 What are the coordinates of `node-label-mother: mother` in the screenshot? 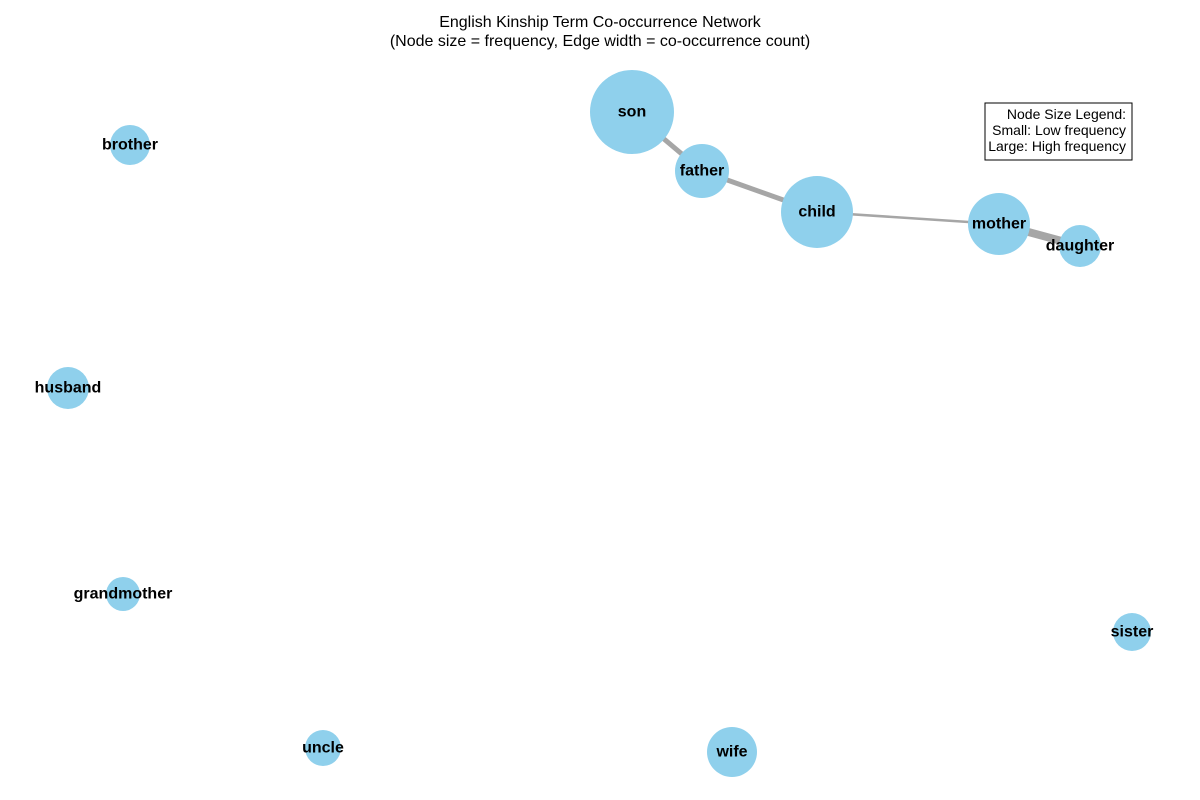 It's located at (999, 224).